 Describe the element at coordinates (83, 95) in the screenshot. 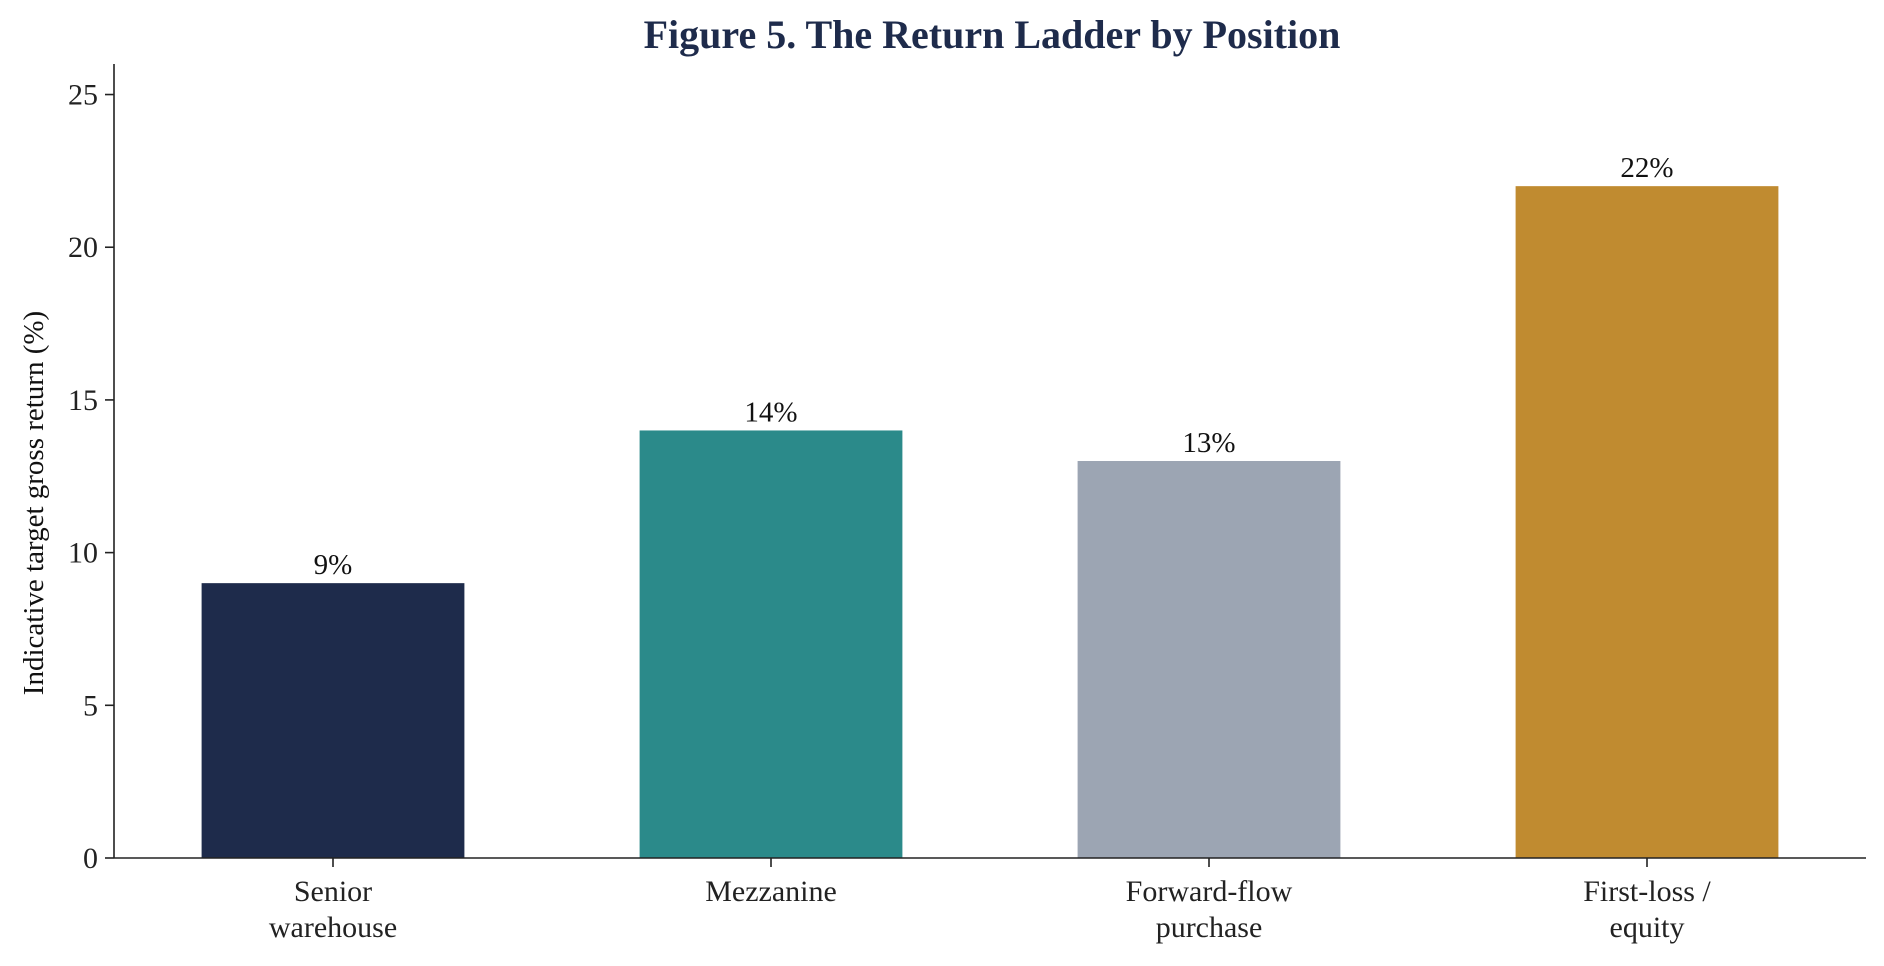

I see `y-tick-label: 25` at that location.